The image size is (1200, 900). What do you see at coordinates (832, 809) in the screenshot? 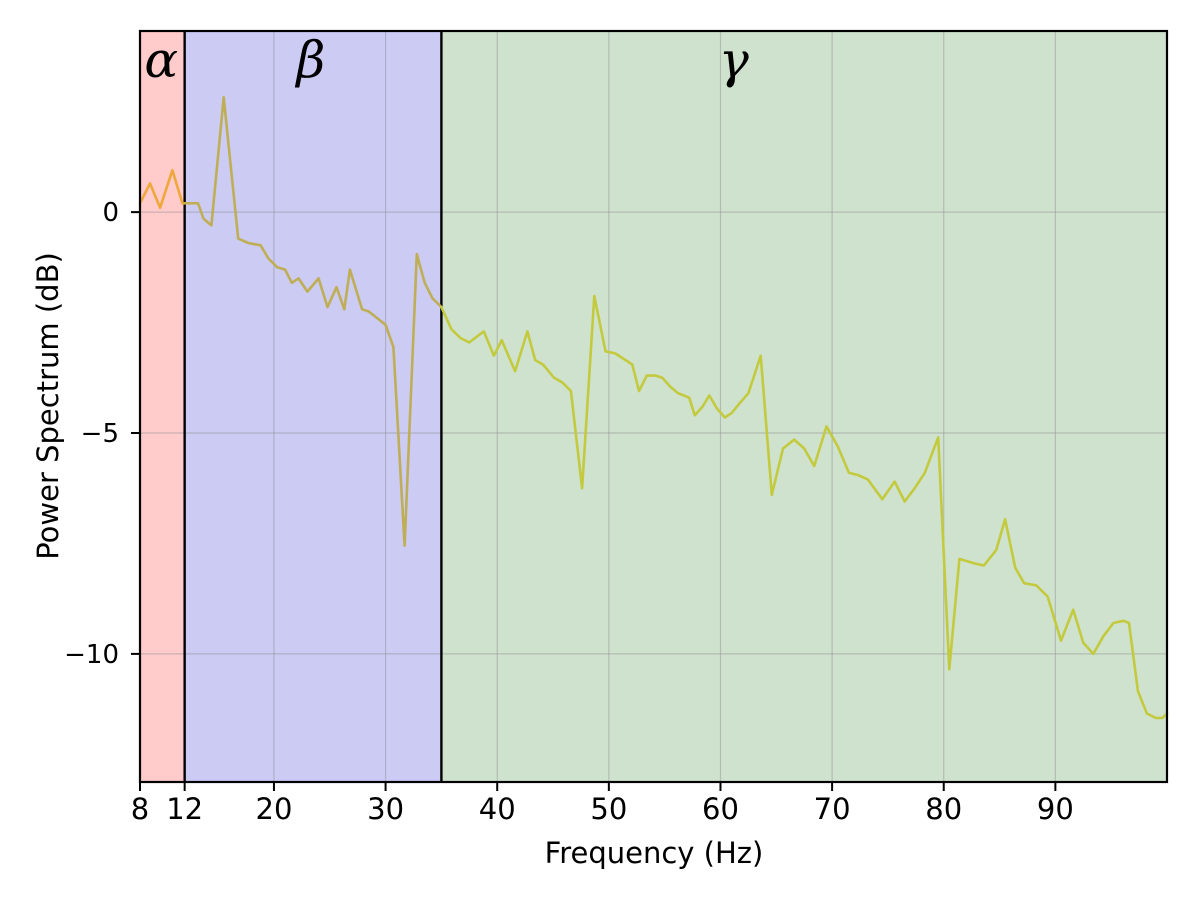
I see `x-tick-label-70: 70` at bounding box center [832, 809].